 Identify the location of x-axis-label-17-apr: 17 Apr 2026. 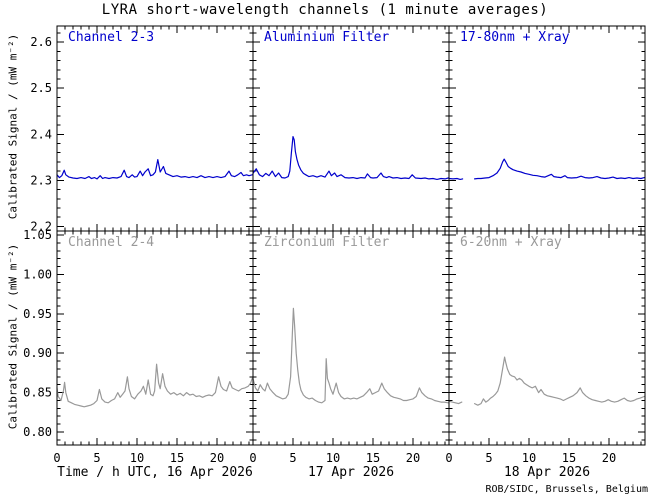
(351, 472).